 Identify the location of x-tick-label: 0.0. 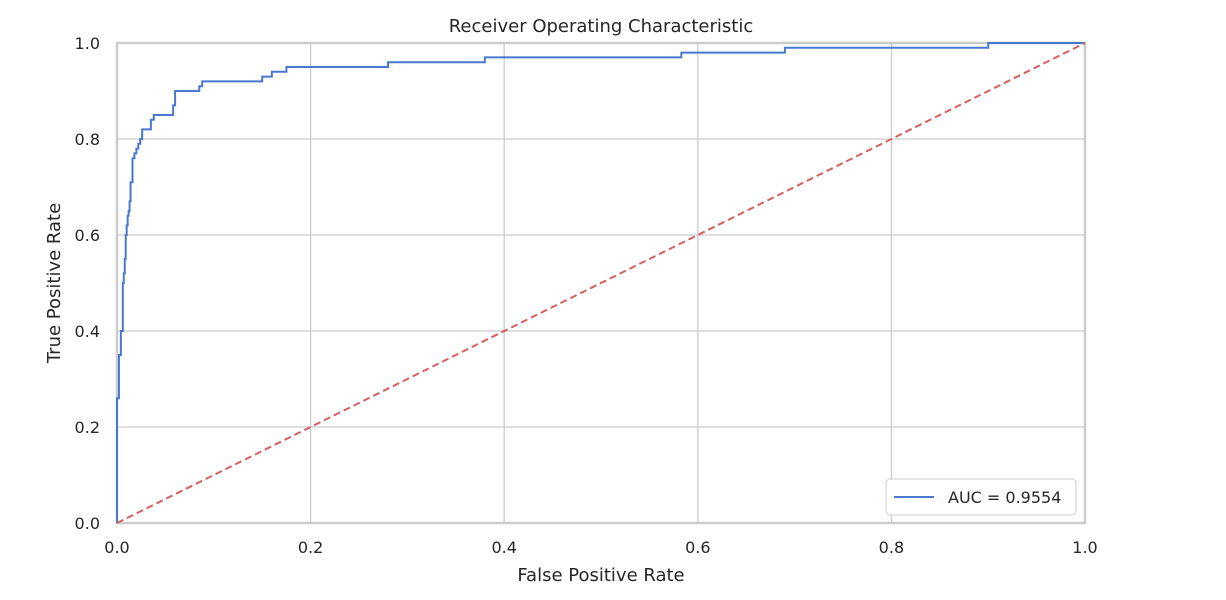
(116, 547).